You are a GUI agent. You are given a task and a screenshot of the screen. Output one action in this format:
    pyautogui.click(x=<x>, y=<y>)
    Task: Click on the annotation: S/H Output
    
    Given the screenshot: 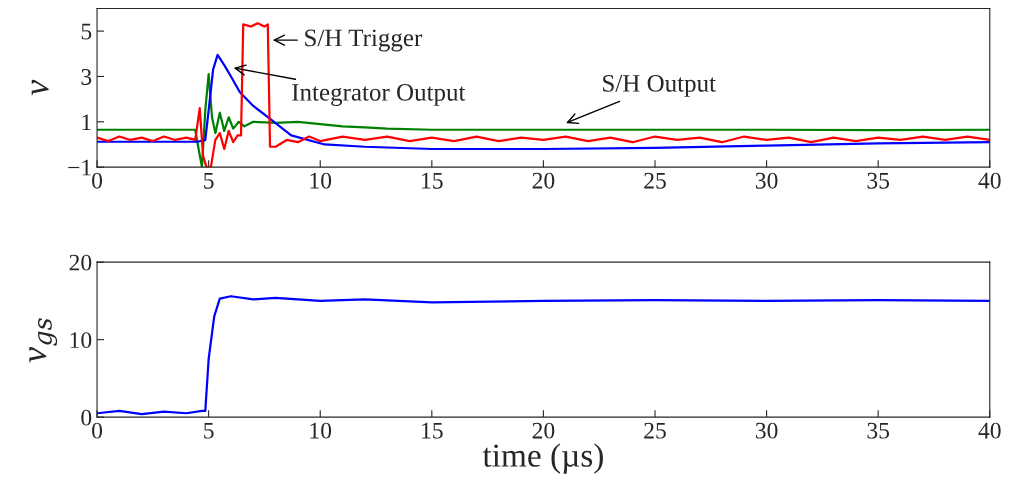 What is the action you would take?
    pyautogui.click(x=659, y=85)
    